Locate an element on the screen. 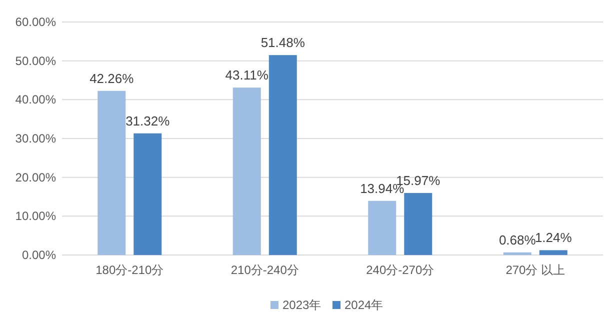 The image size is (611, 330). data-label: 43.11% is located at coordinates (246, 75).